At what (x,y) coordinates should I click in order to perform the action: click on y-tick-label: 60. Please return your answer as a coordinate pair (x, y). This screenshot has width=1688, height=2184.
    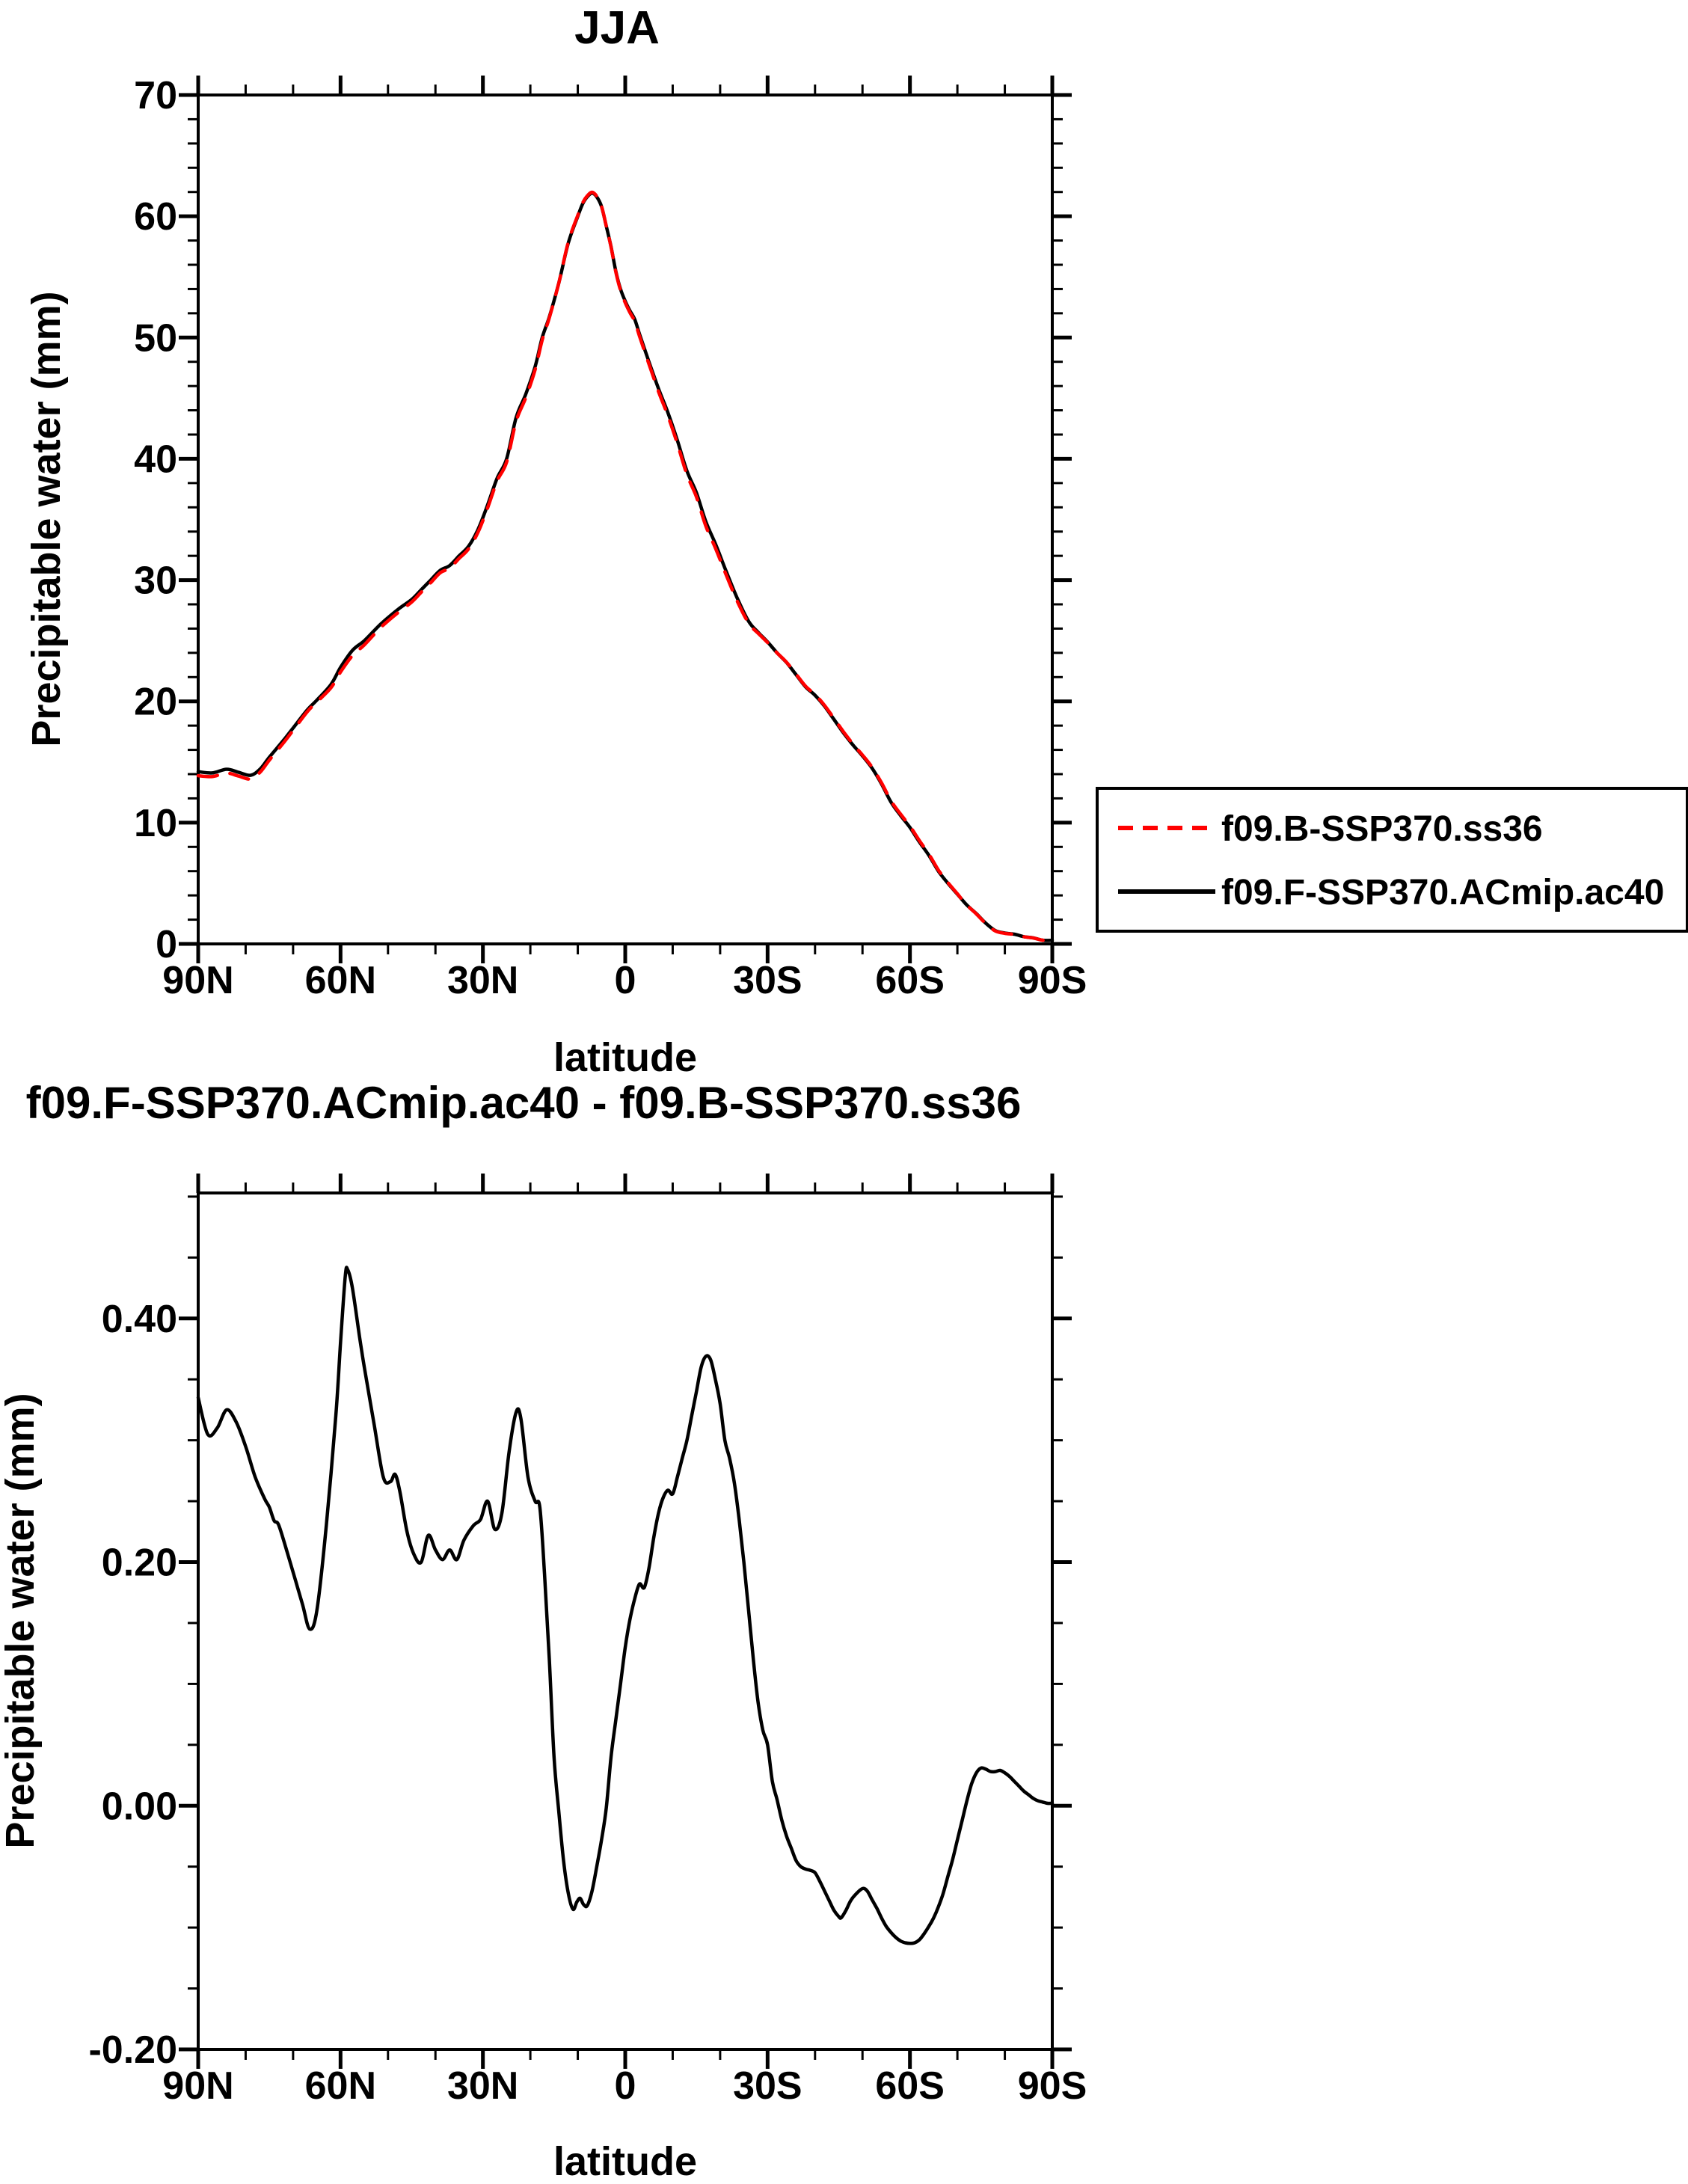
    Looking at the image, I should click on (155, 217).